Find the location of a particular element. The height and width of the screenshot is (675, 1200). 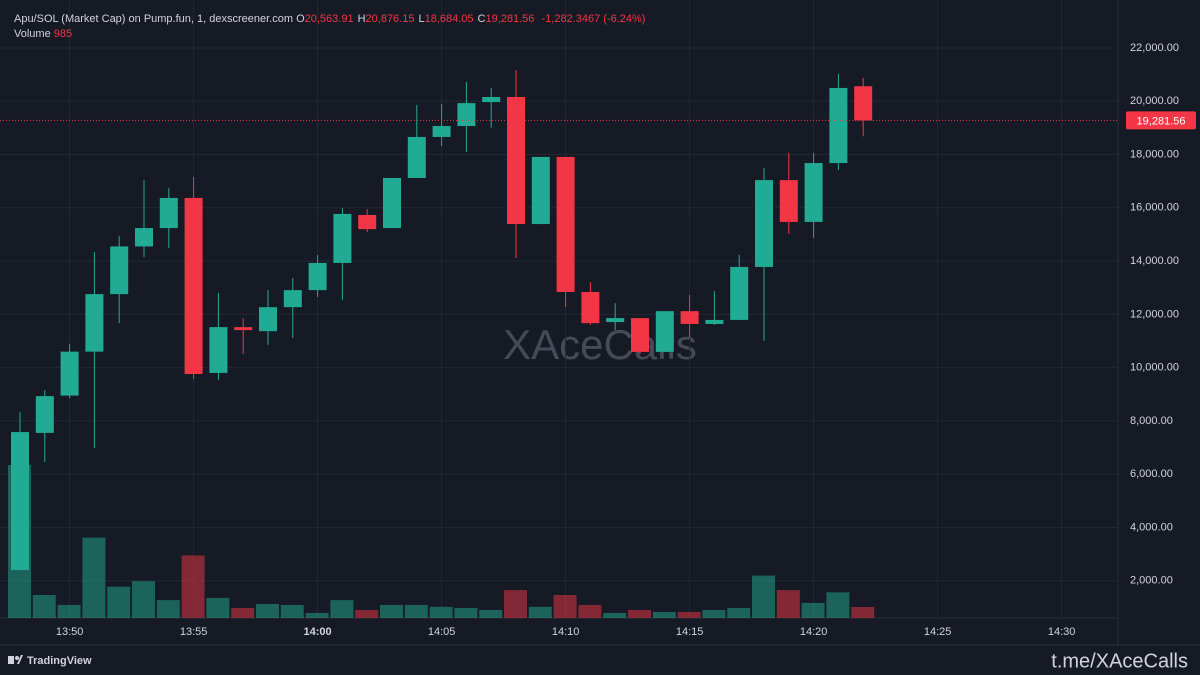

y-tick-label: 22,000.00 is located at coordinates (1154, 48).